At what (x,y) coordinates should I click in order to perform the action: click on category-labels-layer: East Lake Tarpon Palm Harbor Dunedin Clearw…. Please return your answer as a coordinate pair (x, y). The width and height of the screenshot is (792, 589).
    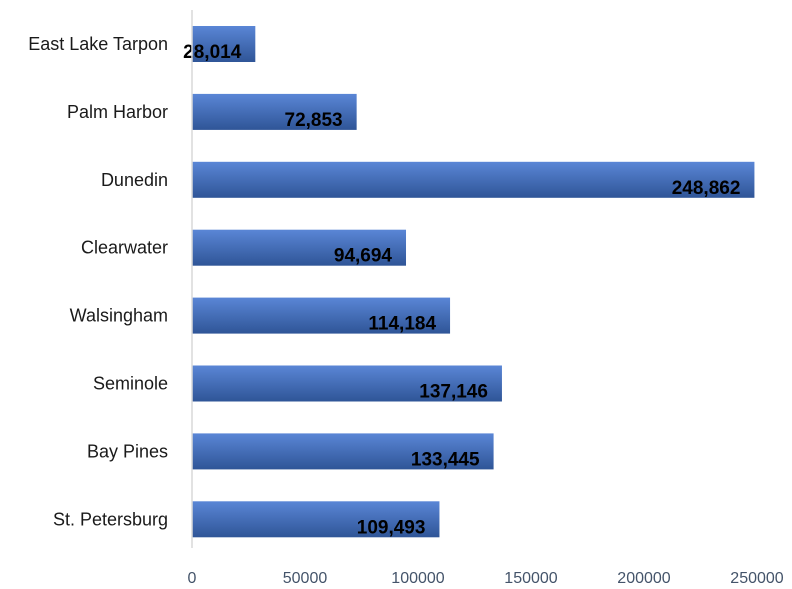
    Looking at the image, I should click on (98, 281).